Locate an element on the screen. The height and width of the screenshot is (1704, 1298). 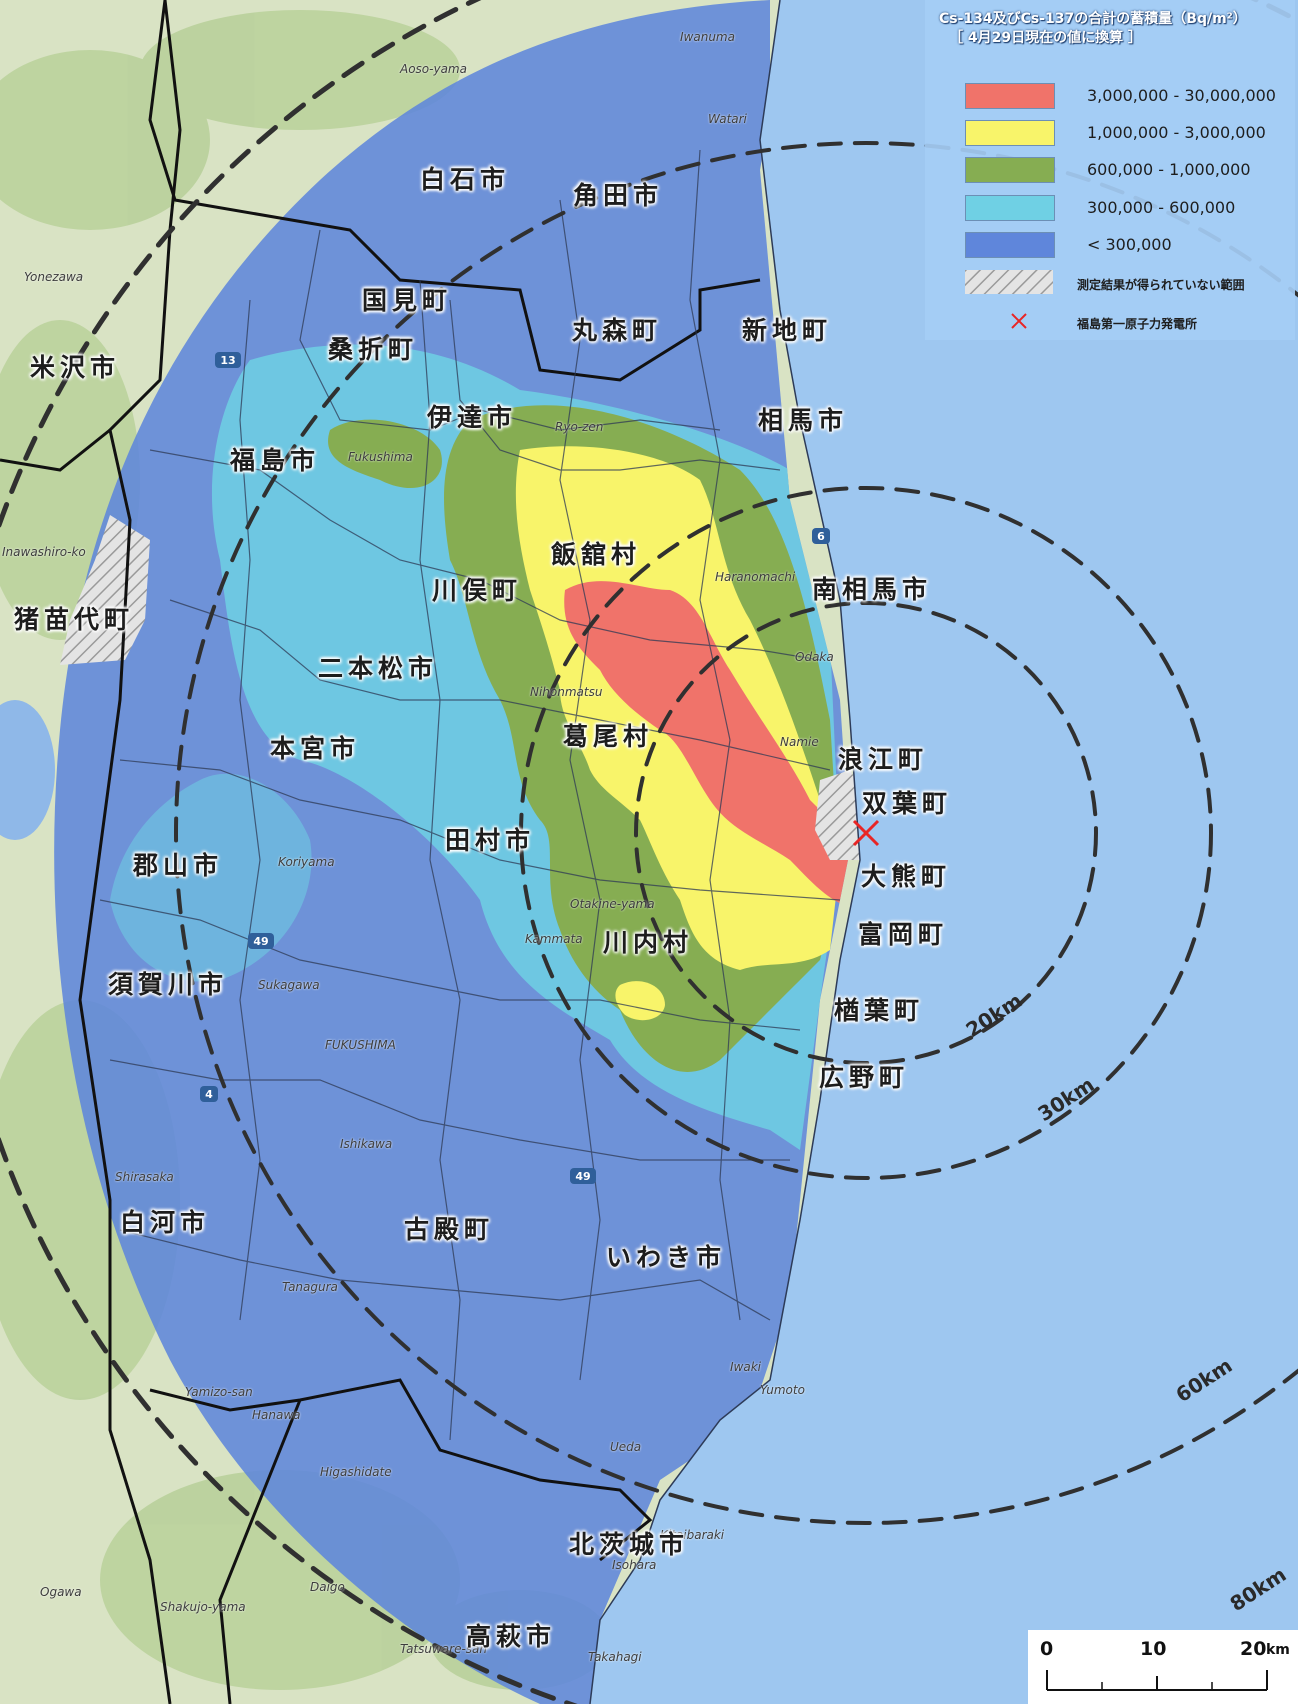
town-label-nihonmatsu: 二本松市 is located at coordinates (378, 668).